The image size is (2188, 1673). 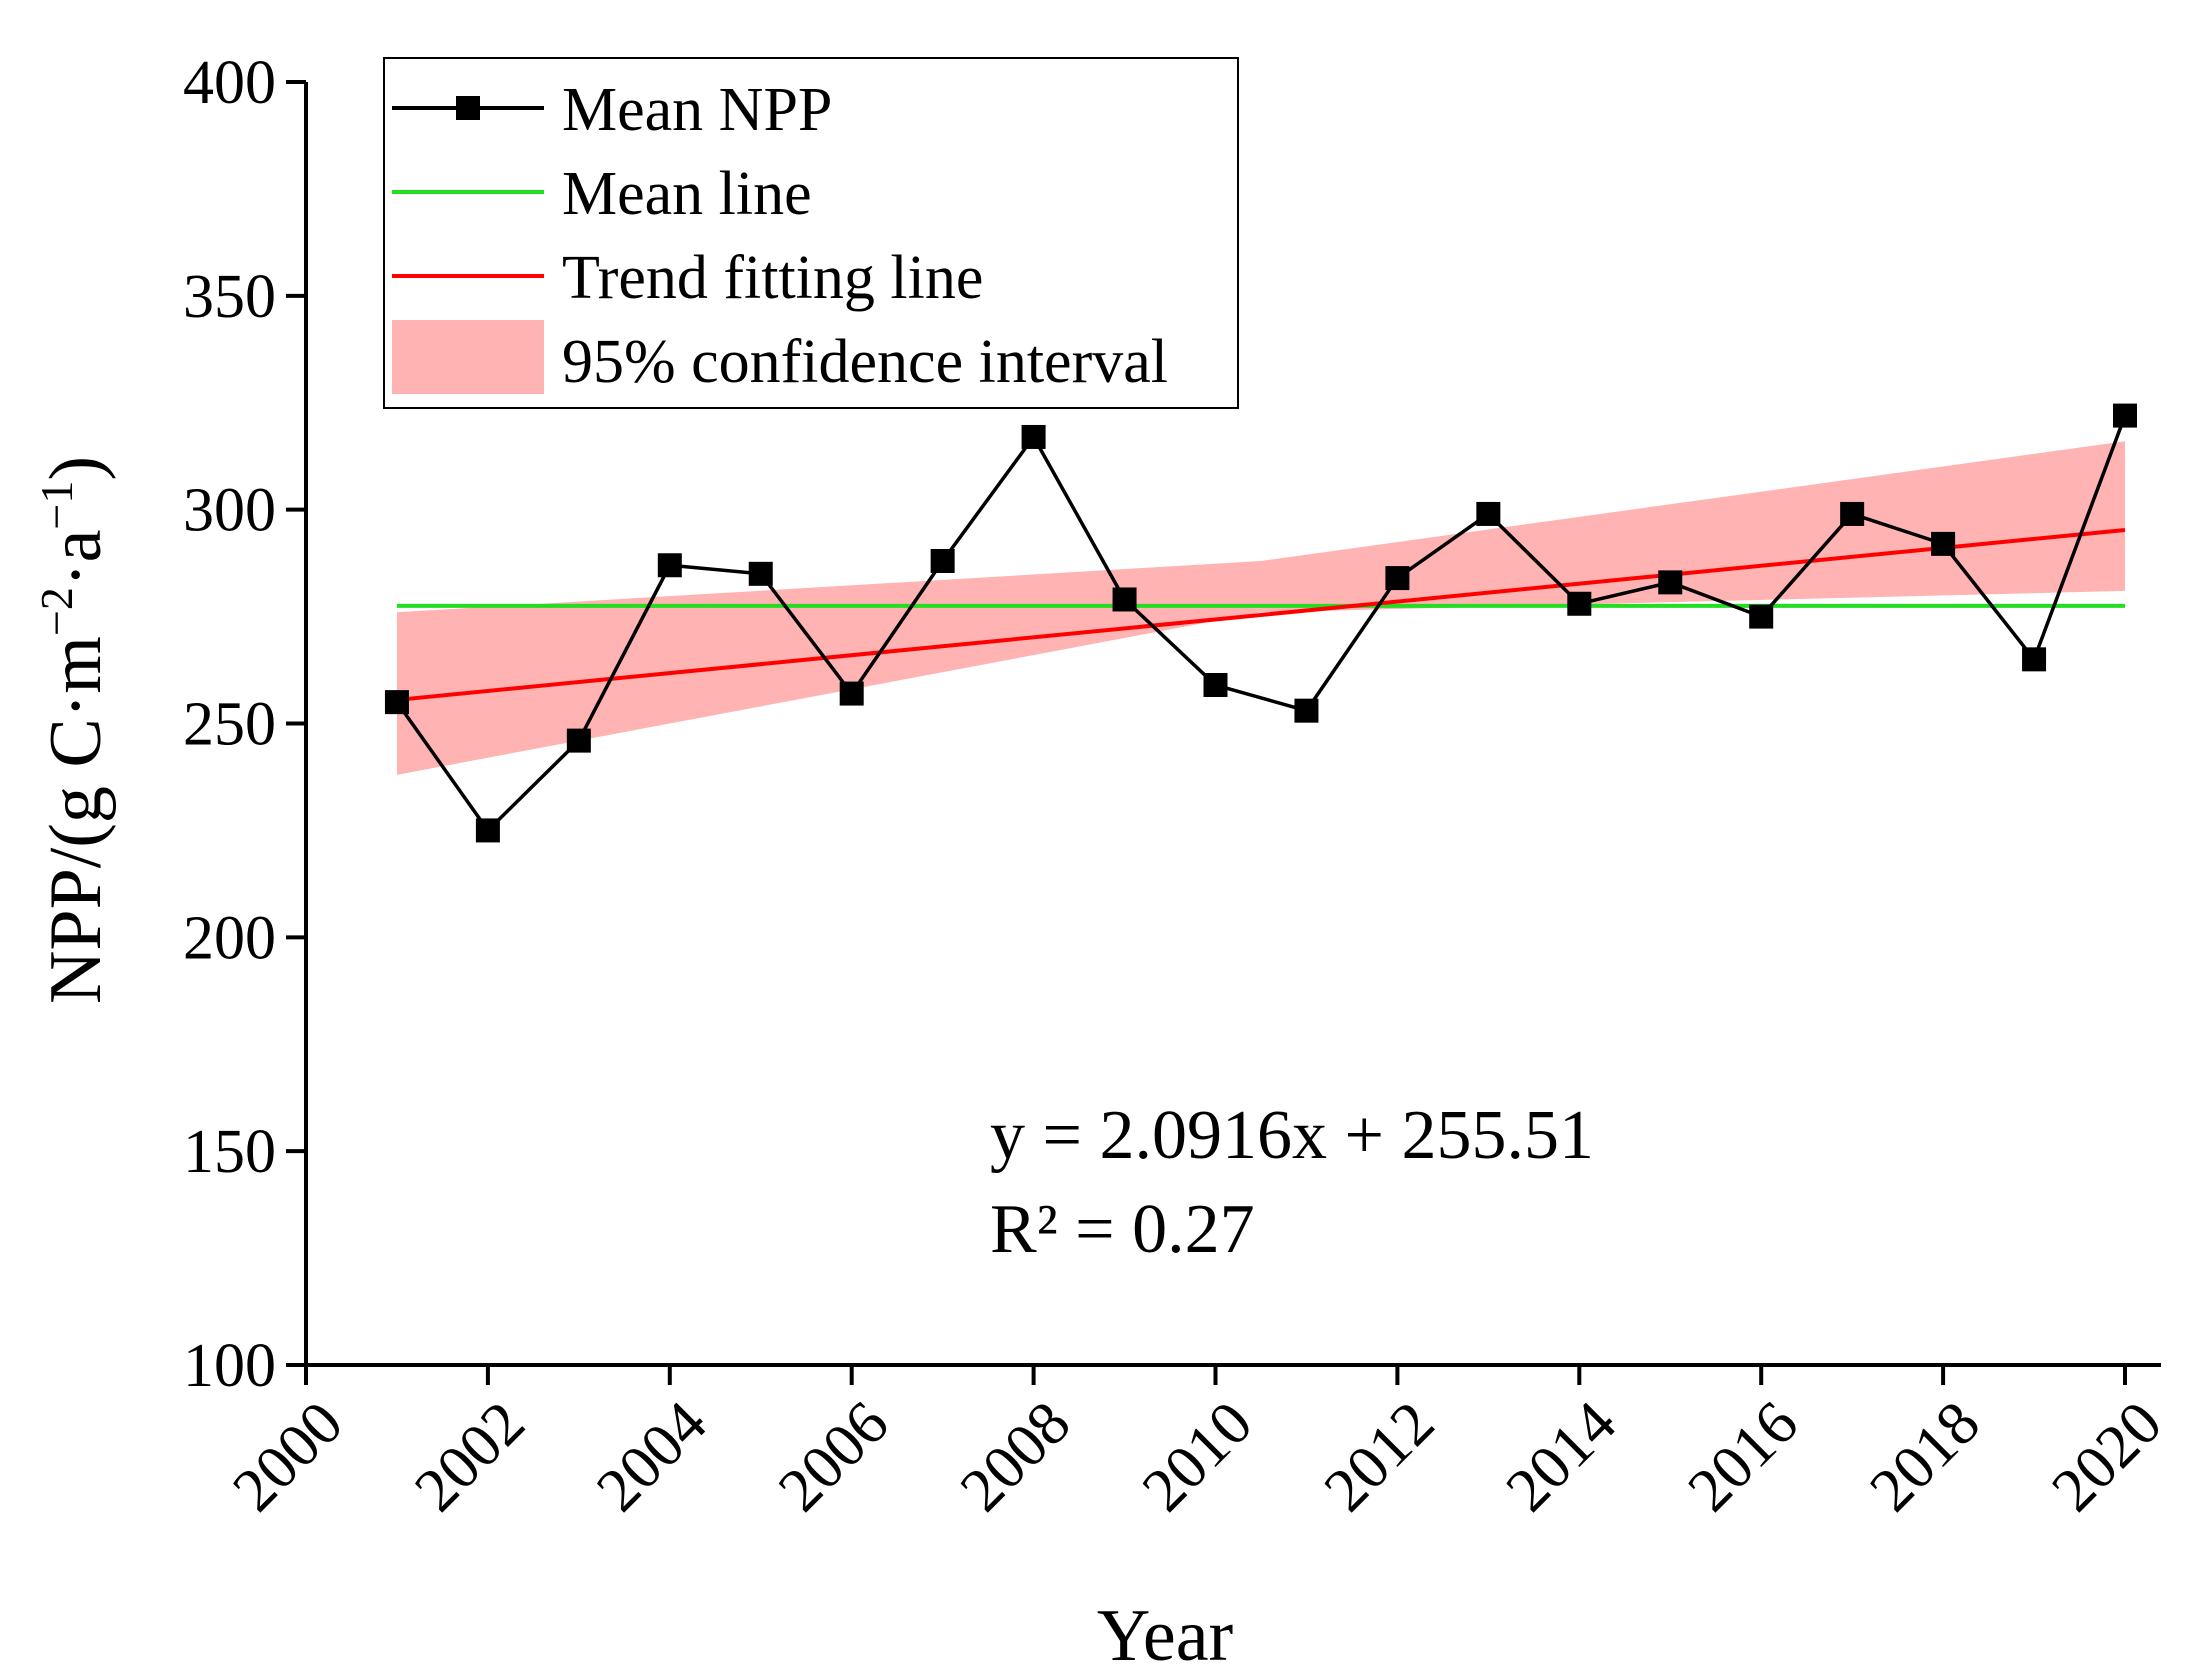 I want to click on x-tick-label-2018: 2018, so click(x=1925, y=1457).